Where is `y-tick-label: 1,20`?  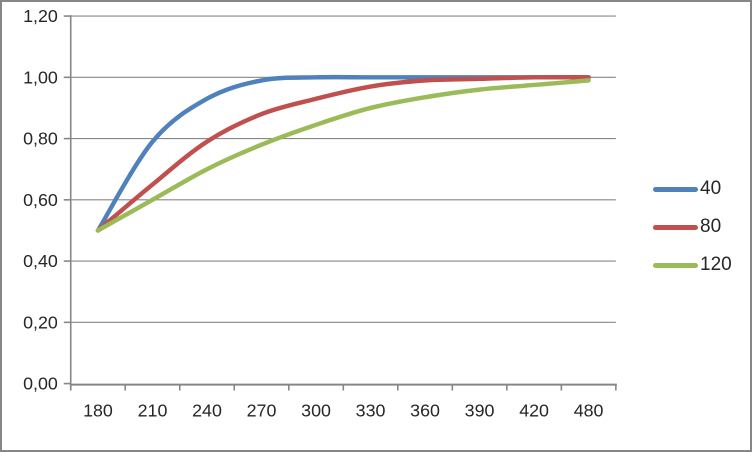 y-tick-label: 1,20 is located at coordinates (40, 16).